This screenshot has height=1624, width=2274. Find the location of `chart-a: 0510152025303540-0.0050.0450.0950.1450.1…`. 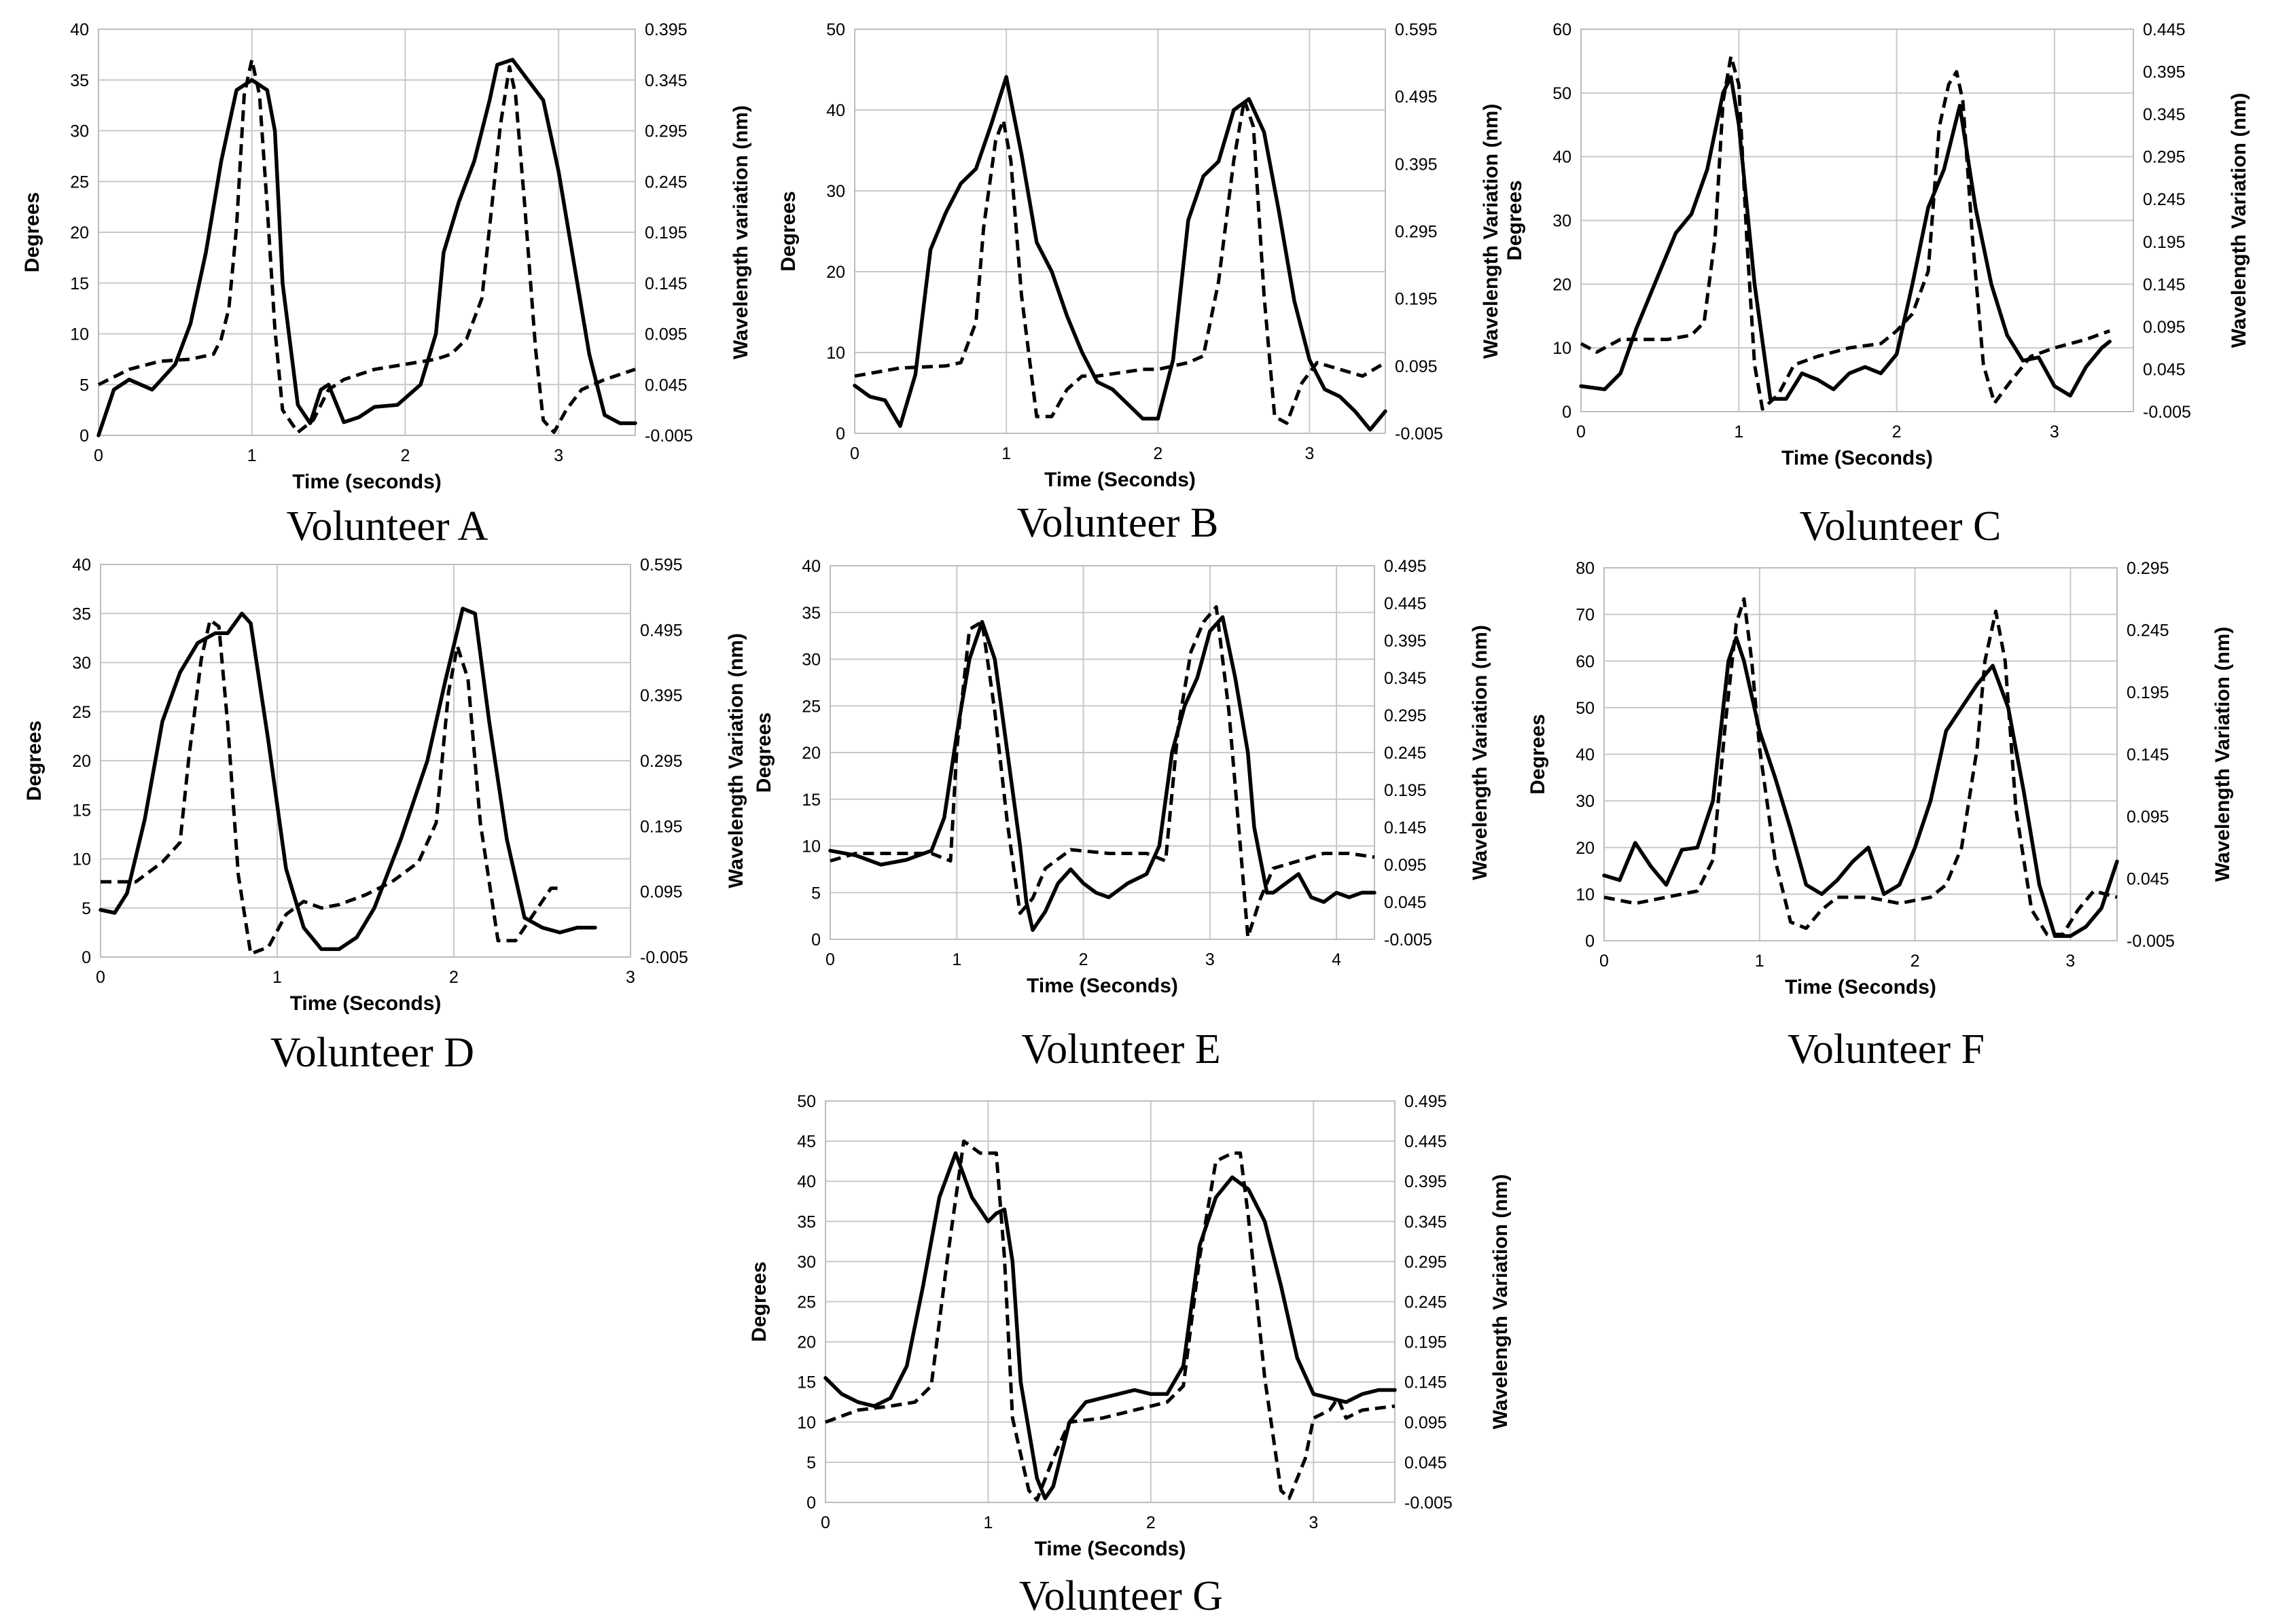

chart-a: 0510152025303540-0.0050.0450.0950.1450.1… is located at coordinates (387, 284).